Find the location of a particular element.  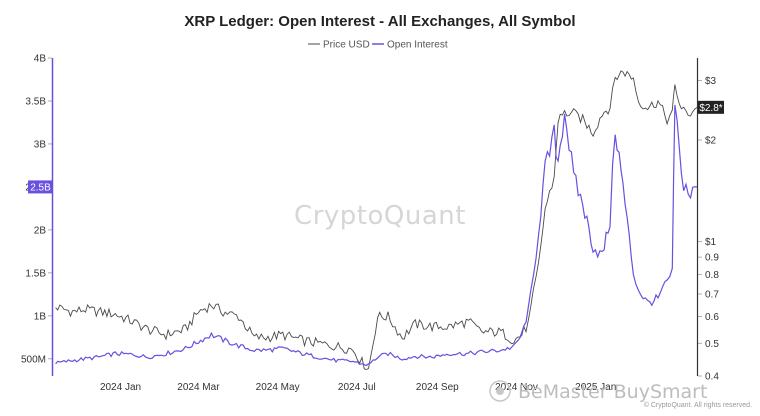

x-tick-label: 2024 Jan is located at coordinates (120, 387).